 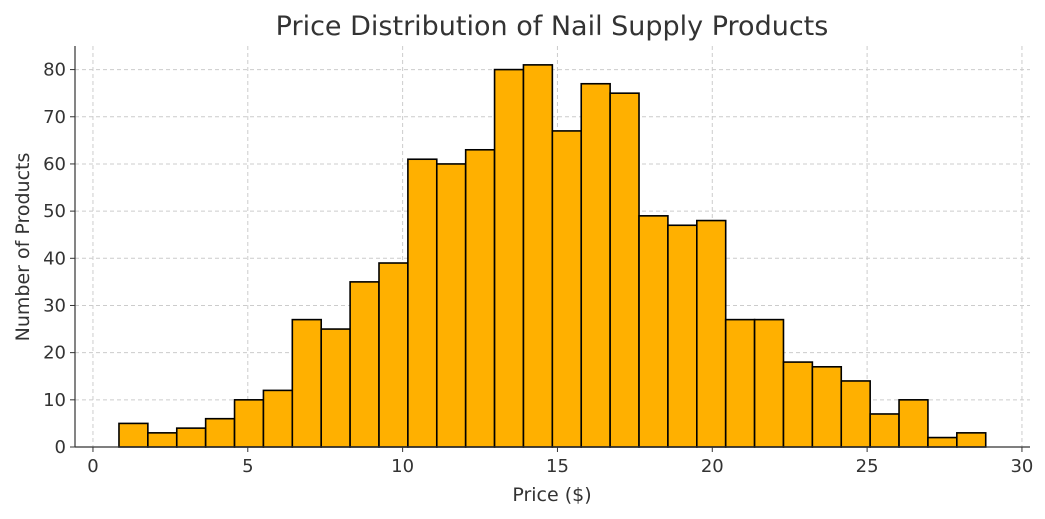 I want to click on y-tick-label: 40, so click(x=54, y=258).